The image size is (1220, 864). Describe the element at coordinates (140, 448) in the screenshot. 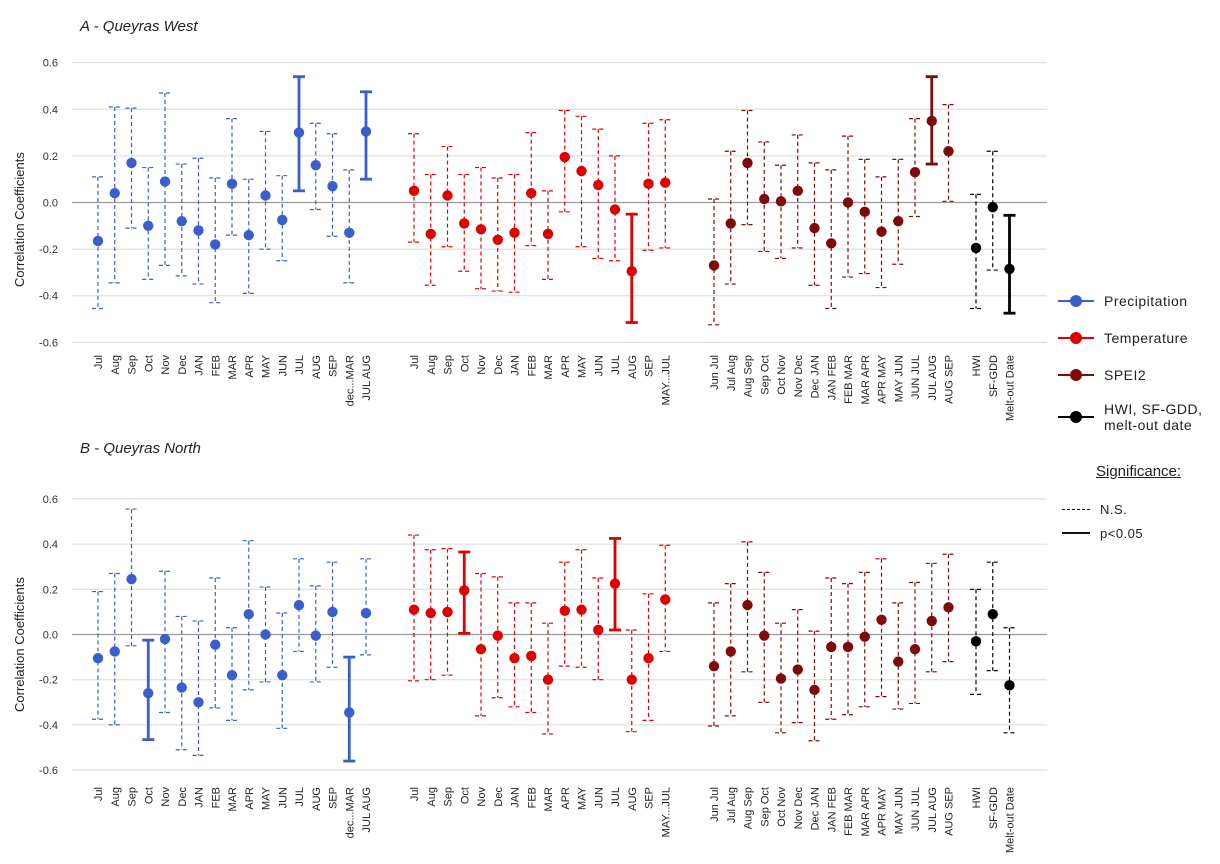

I see `panel-b-title: B - Queyras North` at that location.